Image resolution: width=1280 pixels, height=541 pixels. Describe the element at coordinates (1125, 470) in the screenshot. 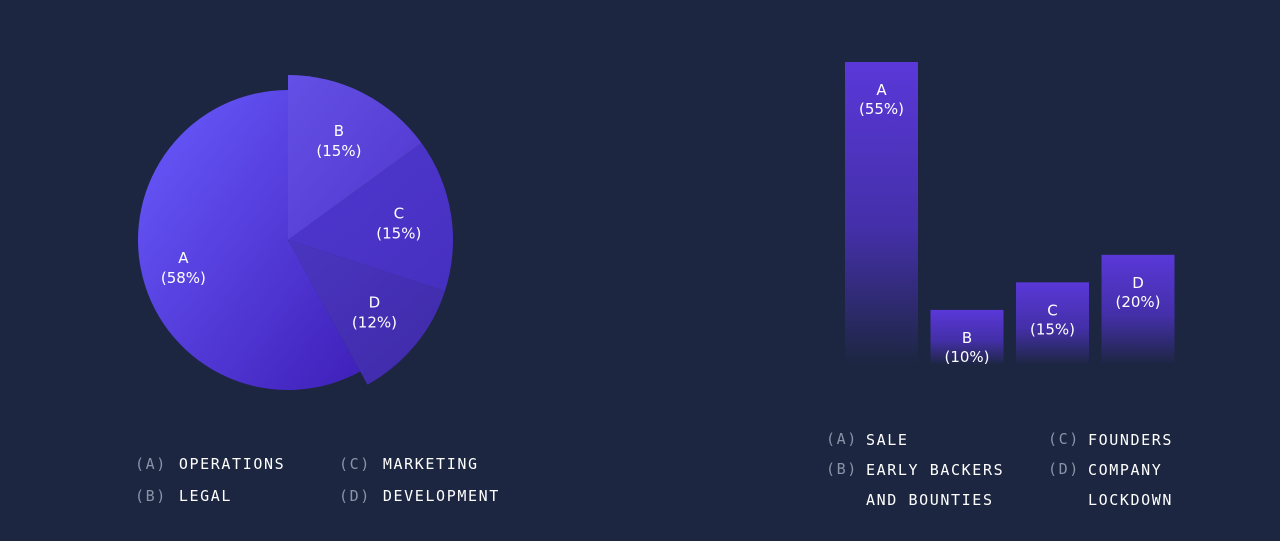

I see `legend-label-line: COMPANY` at that location.